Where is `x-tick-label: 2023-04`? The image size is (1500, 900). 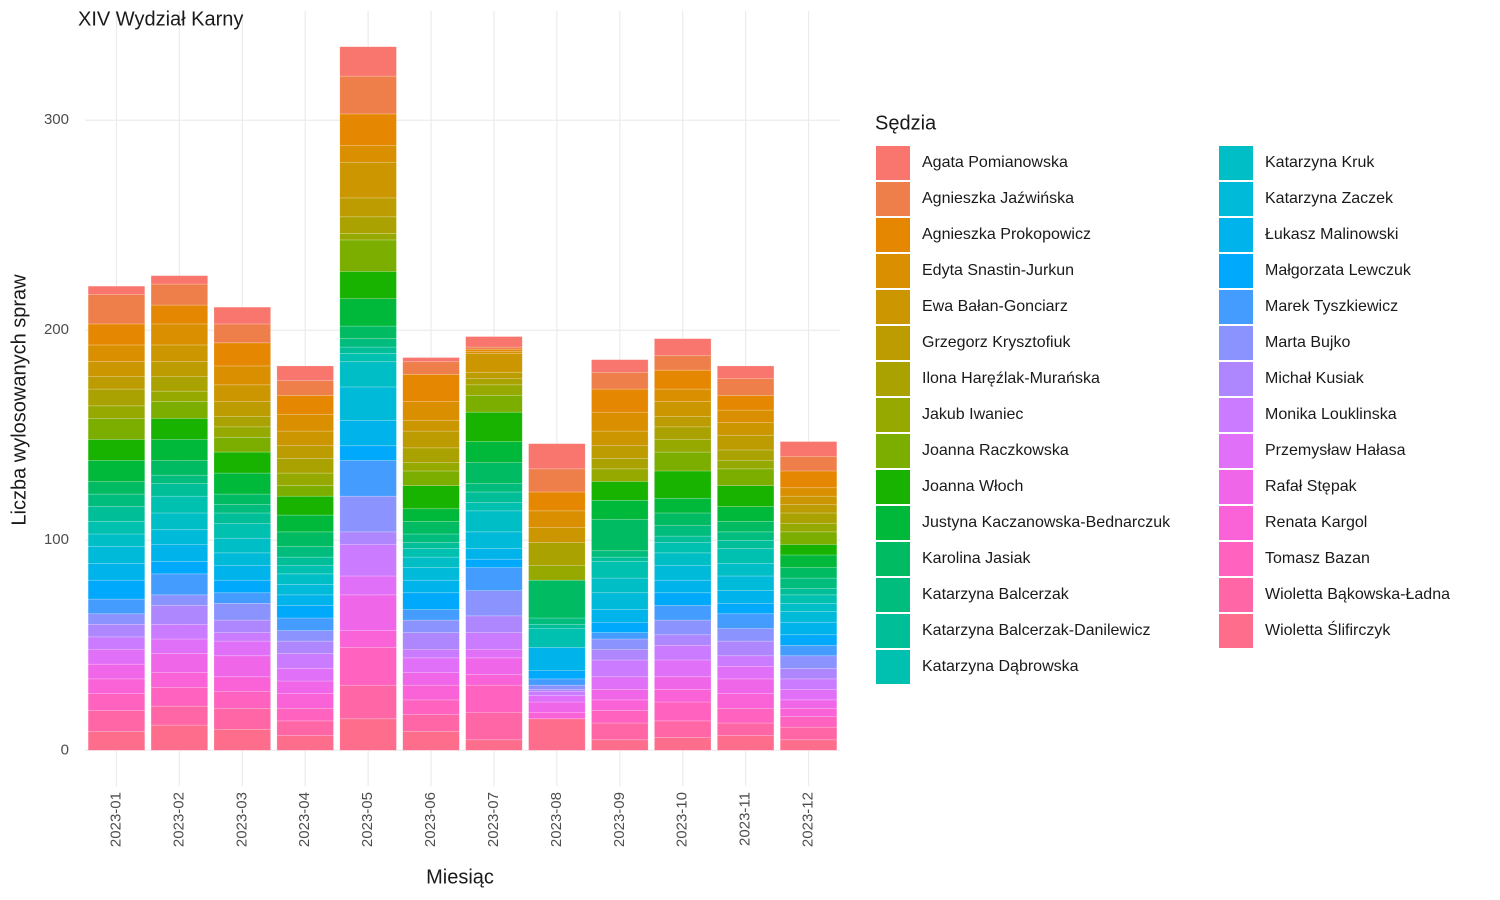
x-tick-label: 2023-04 is located at coordinates (304, 819).